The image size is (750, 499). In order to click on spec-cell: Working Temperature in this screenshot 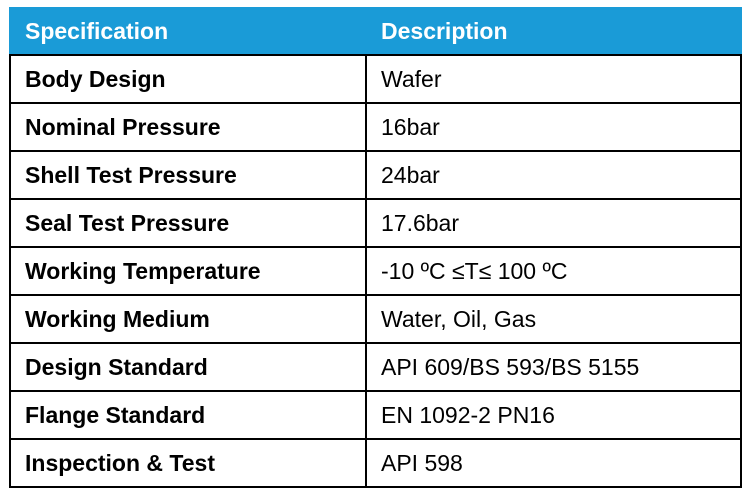, I will do `click(188, 271)`.